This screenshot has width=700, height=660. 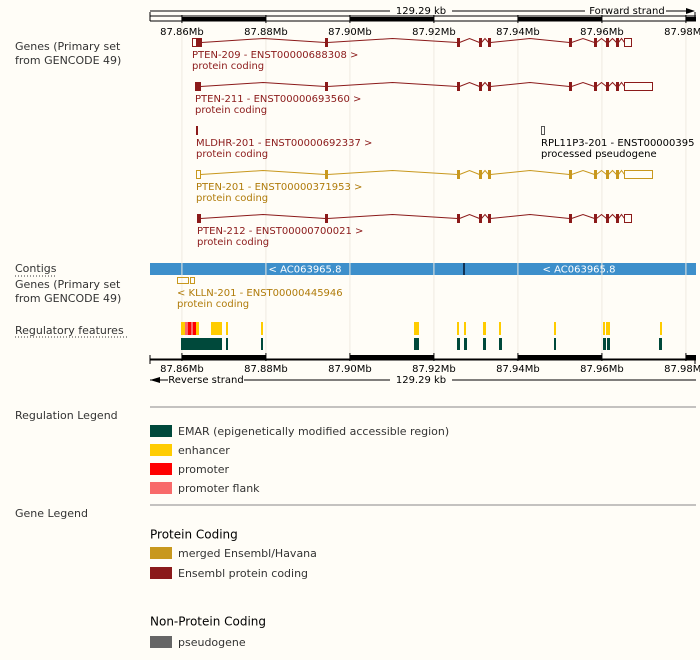 What do you see at coordinates (423, 269) in the screenshot?
I see `contig-bar` at bounding box center [423, 269].